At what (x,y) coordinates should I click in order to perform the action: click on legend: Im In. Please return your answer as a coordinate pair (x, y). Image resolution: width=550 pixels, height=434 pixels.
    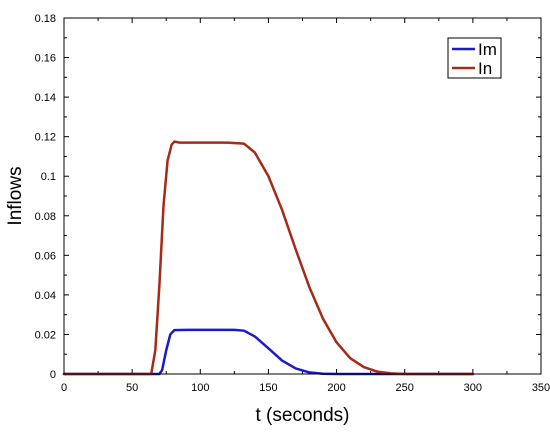
    Looking at the image, I should click on (474, 58).